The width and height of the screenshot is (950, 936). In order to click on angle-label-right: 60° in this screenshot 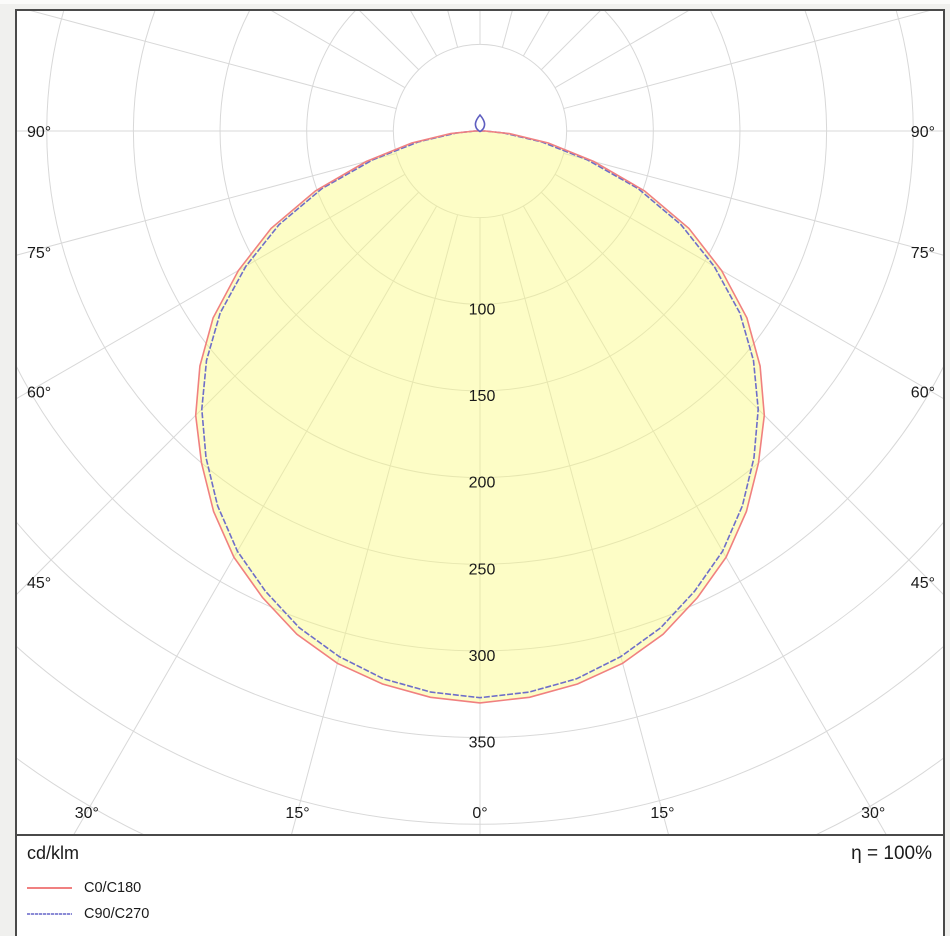, I will do `click(923, 392)`.